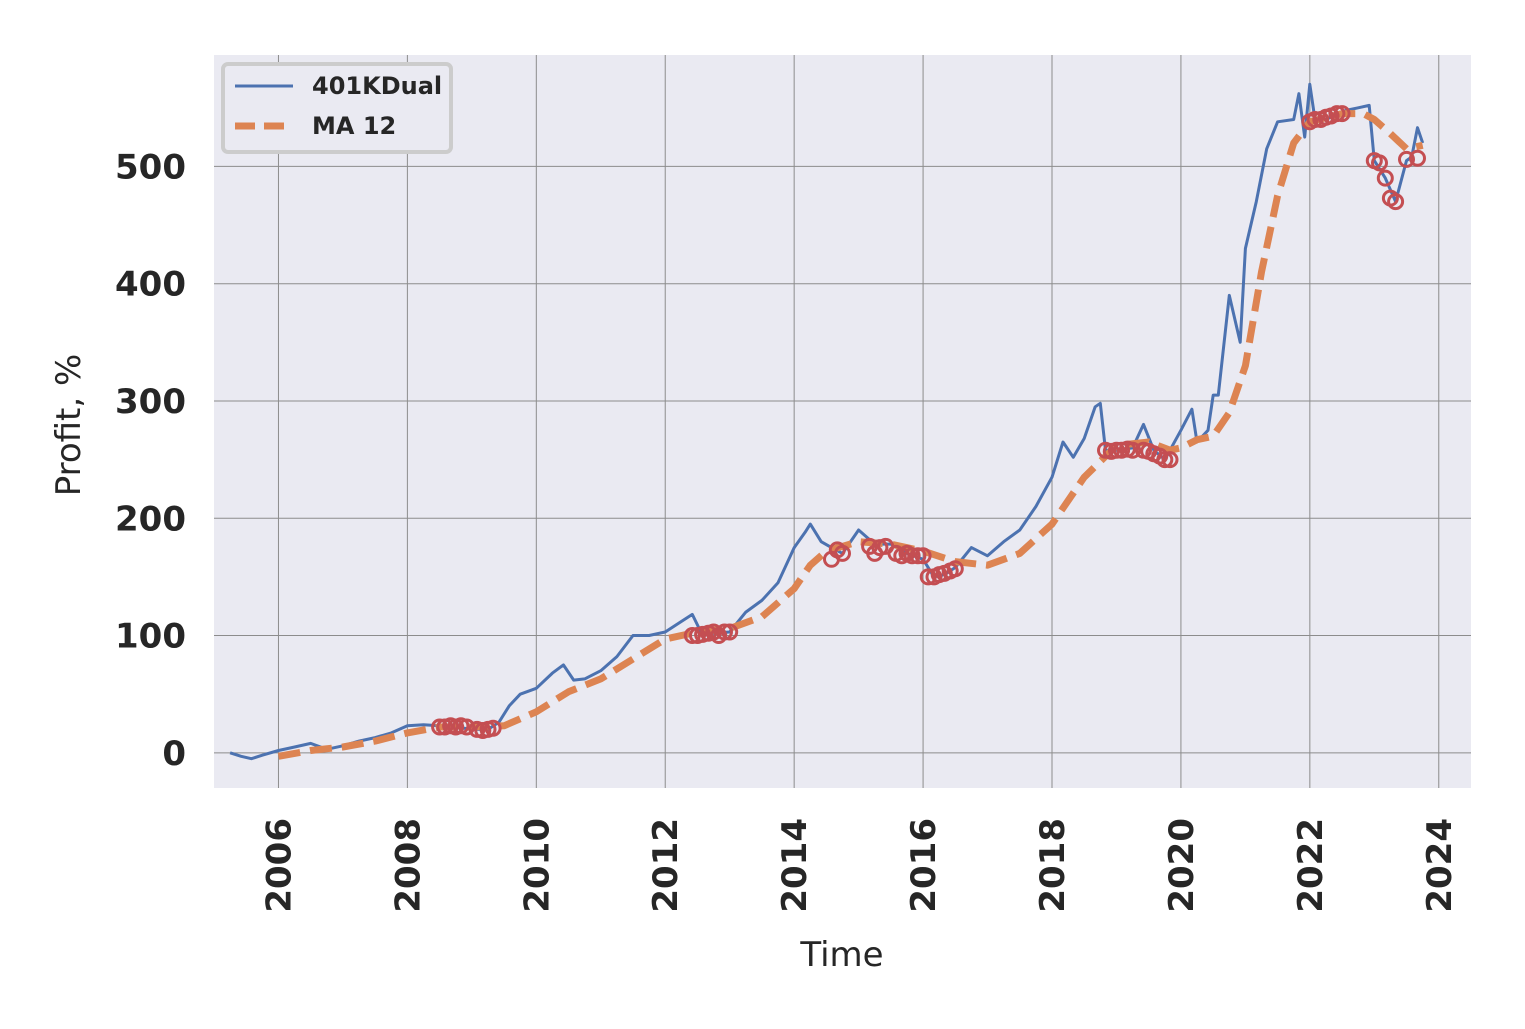  Describe the element at coordinates (408, 865) in the screenshot. I see `x-tick-label: 2008` at that location.